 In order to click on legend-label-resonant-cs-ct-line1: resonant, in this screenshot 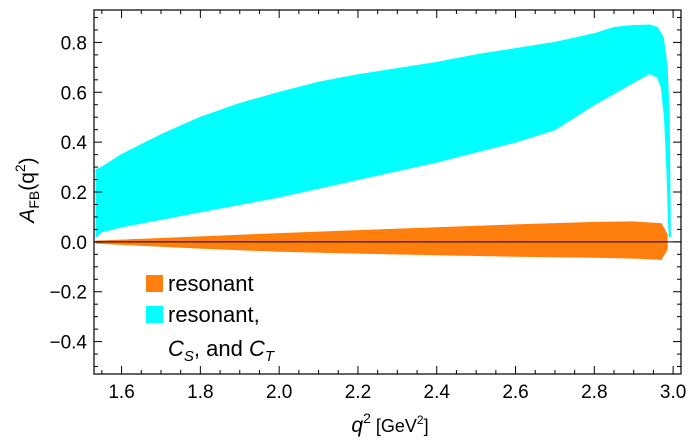, I will do `click(214, 314)`.